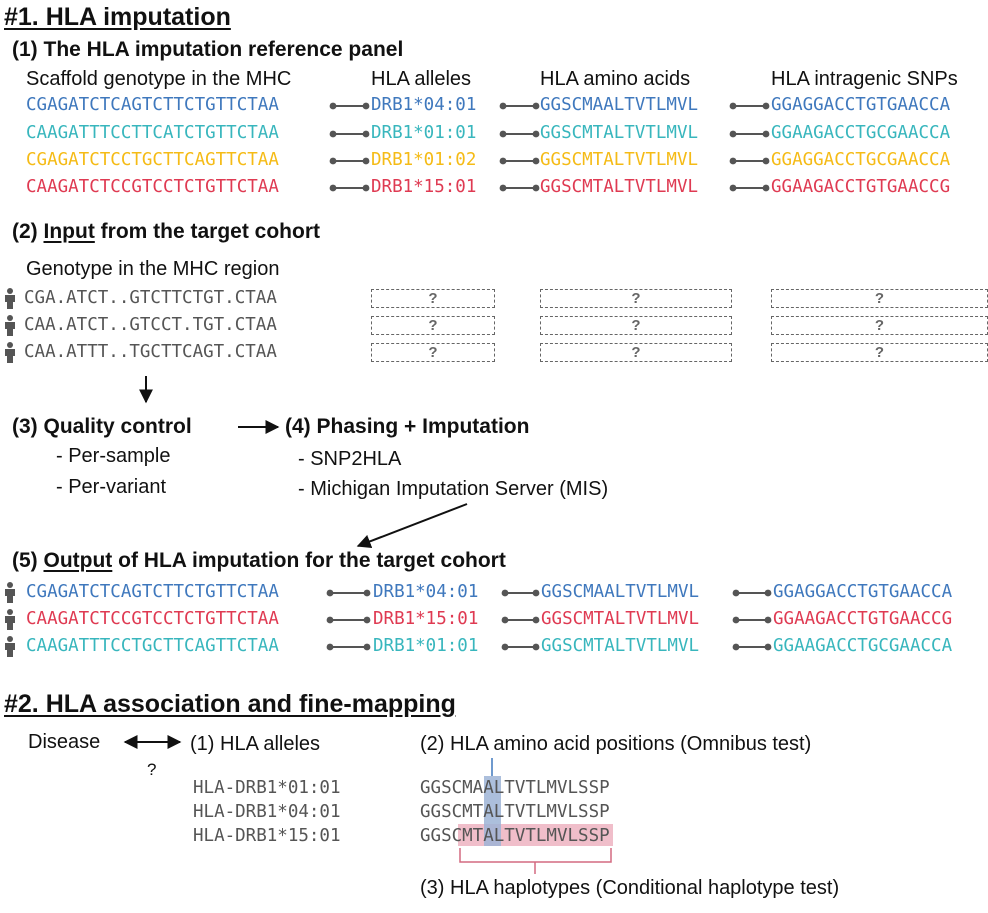  Describe the element at coordinates (407, 426) in the screenshot. I see `phasing-title: (4) Phasing + Imputation` at that location.